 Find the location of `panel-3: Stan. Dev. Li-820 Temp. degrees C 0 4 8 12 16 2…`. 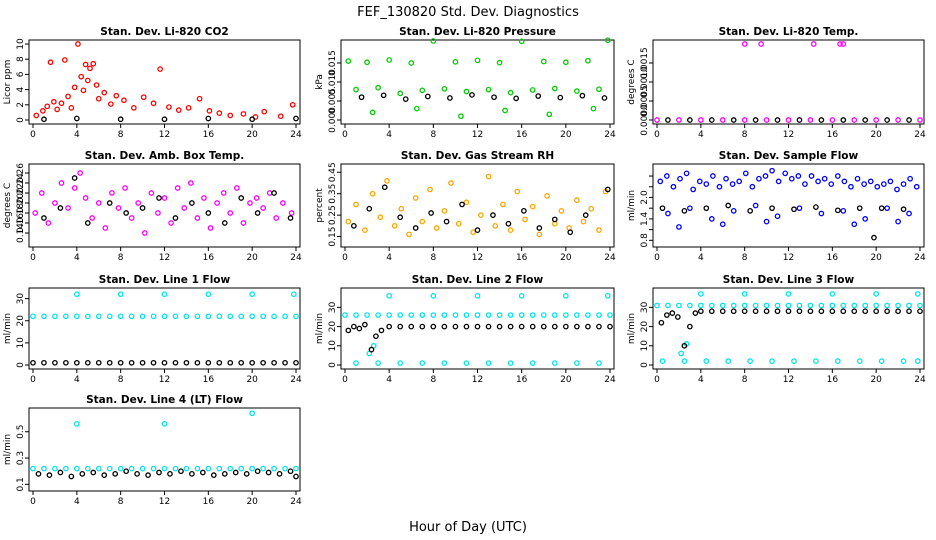

panel-3: Stan. Dev. Li-820 Temp. degrees C 0 4 8 12 16 2… is located at coordinates (776, 83).